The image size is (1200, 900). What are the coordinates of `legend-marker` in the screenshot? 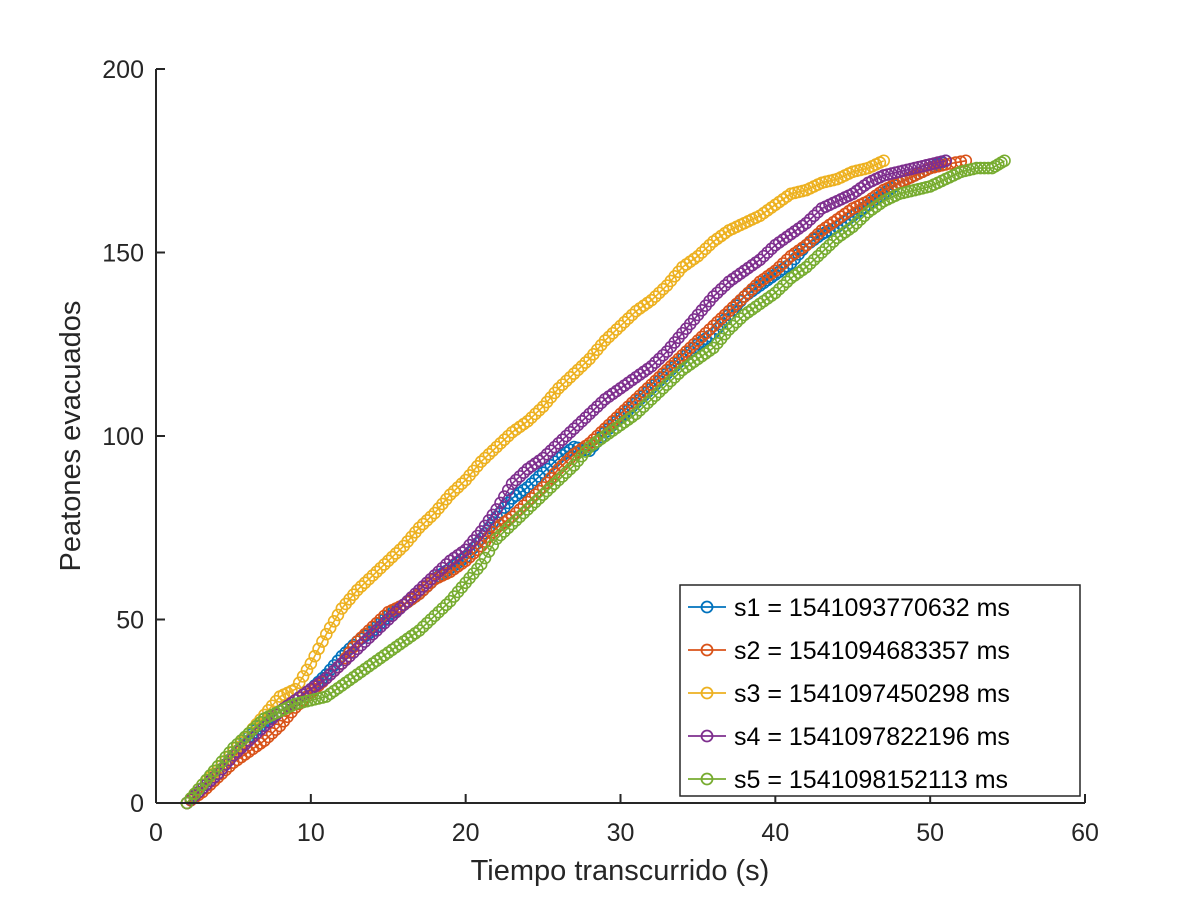 It's located at (707, 779).